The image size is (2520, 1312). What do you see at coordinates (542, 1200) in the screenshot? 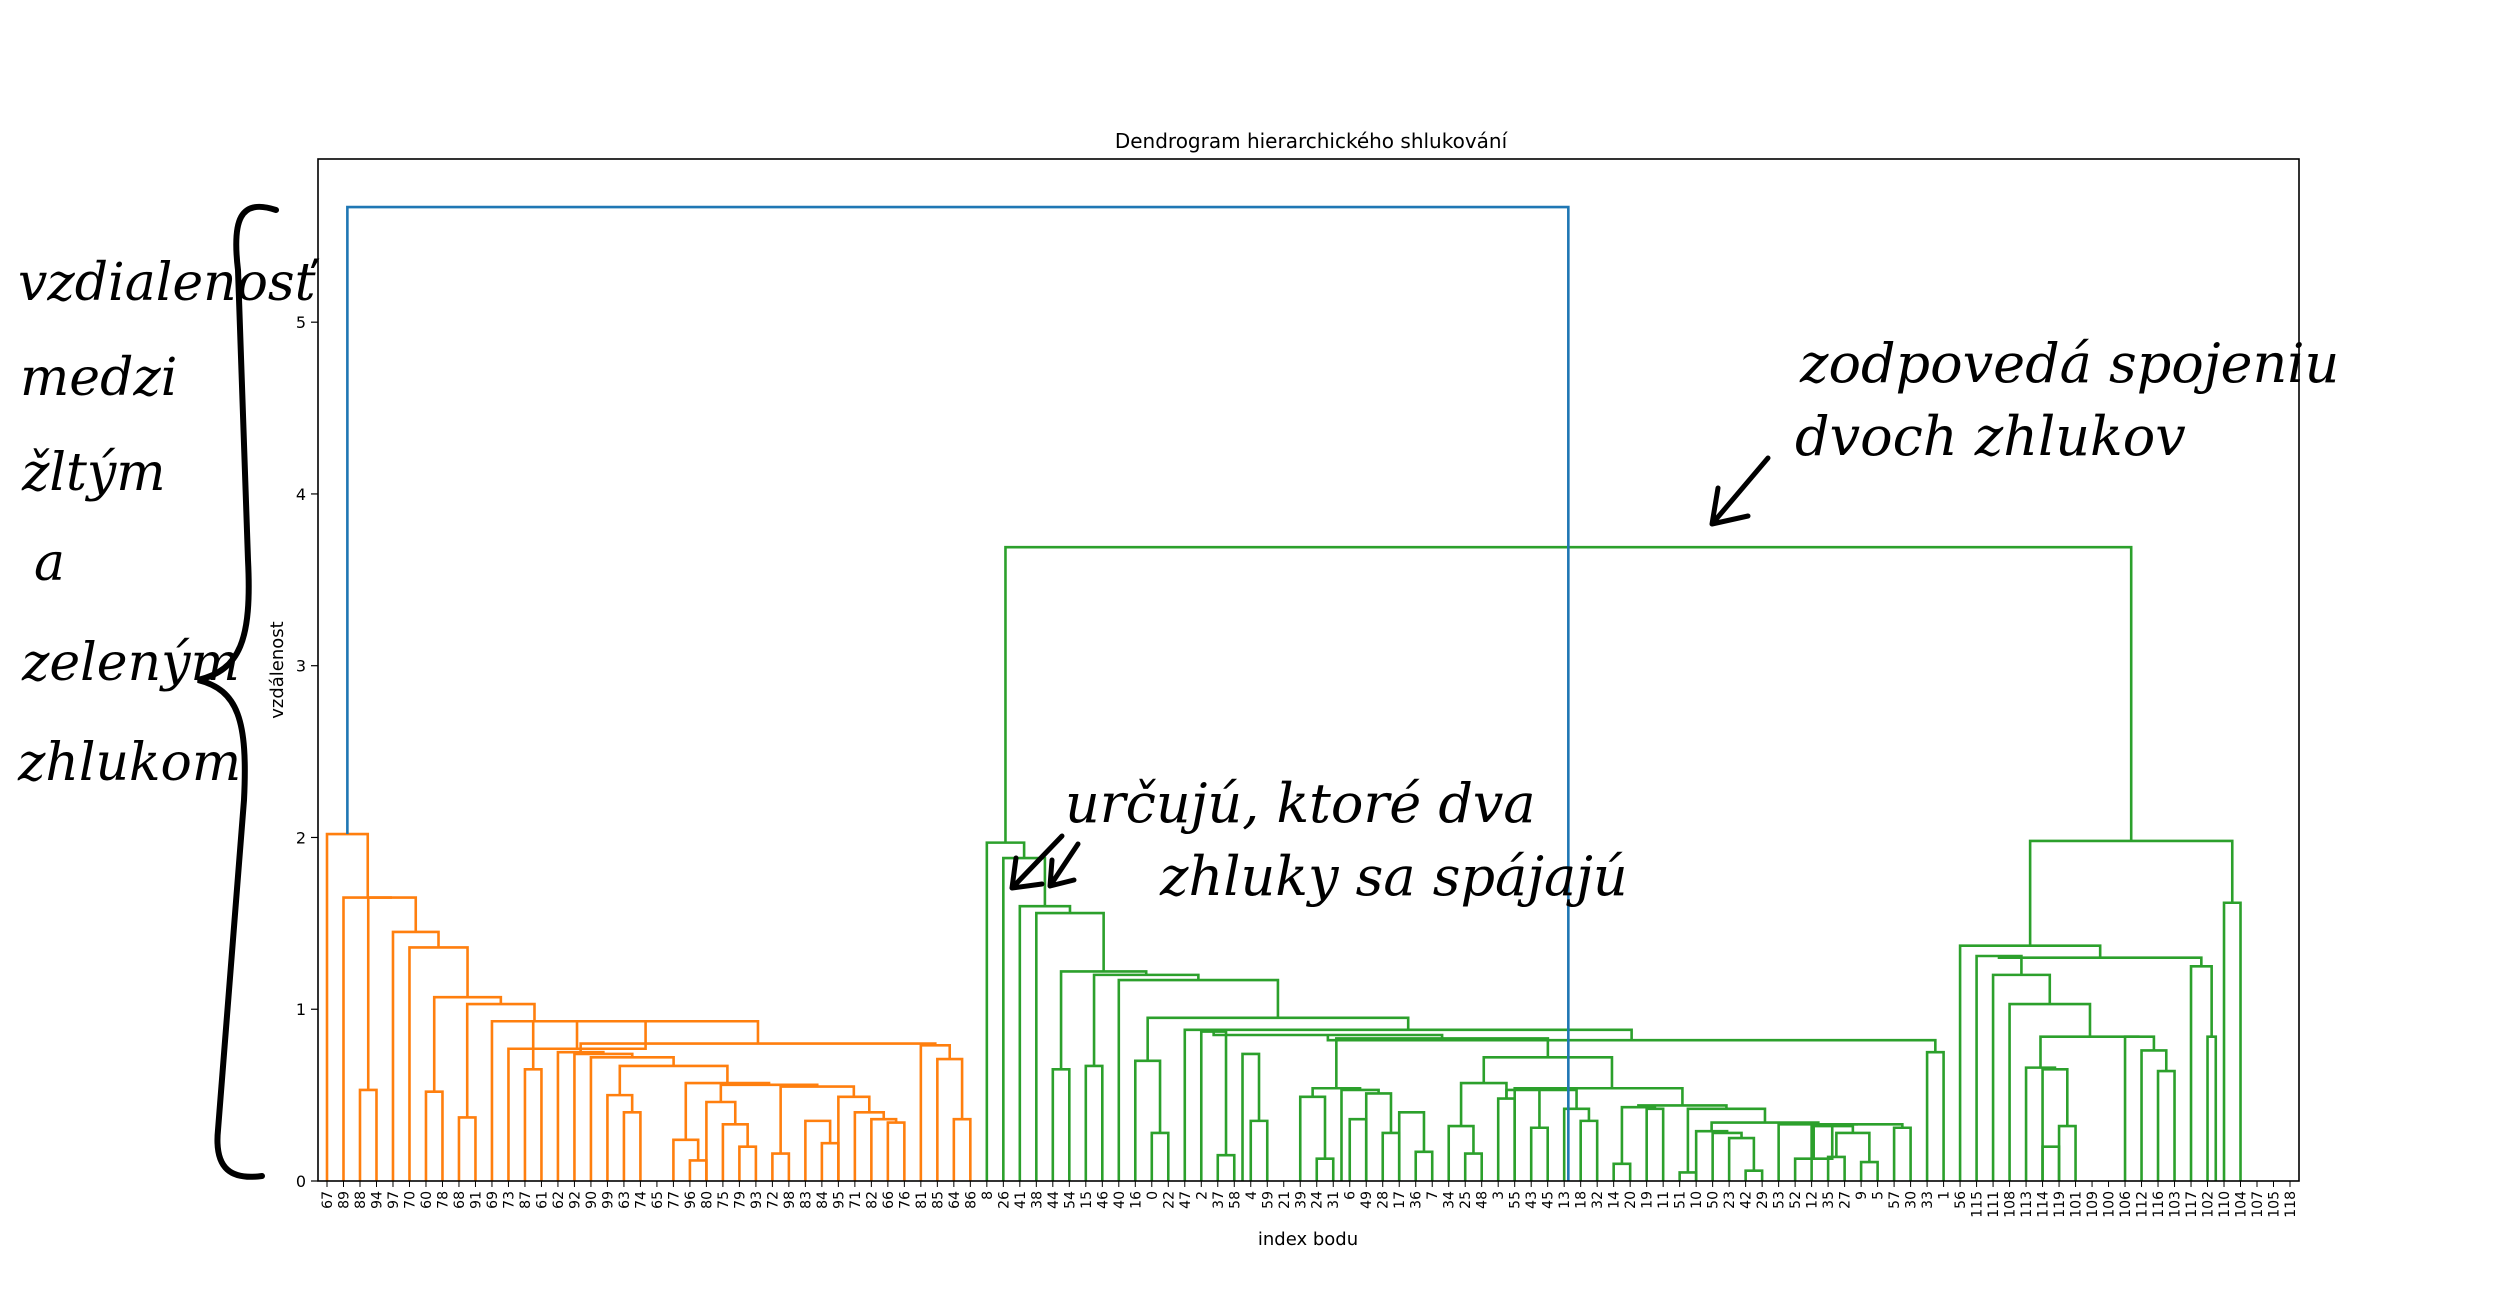
I see `leaf-label: 61` at bounding box center [542, 1200].